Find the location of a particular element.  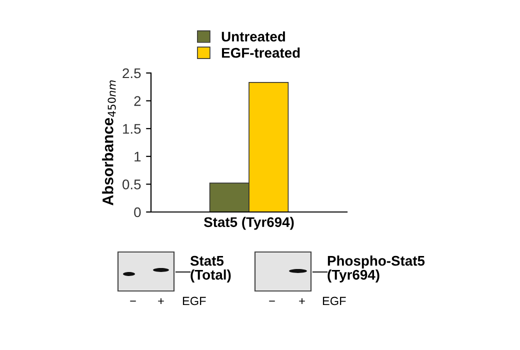

y-tick-label: 1.5 is located at coordinates (132, 129).